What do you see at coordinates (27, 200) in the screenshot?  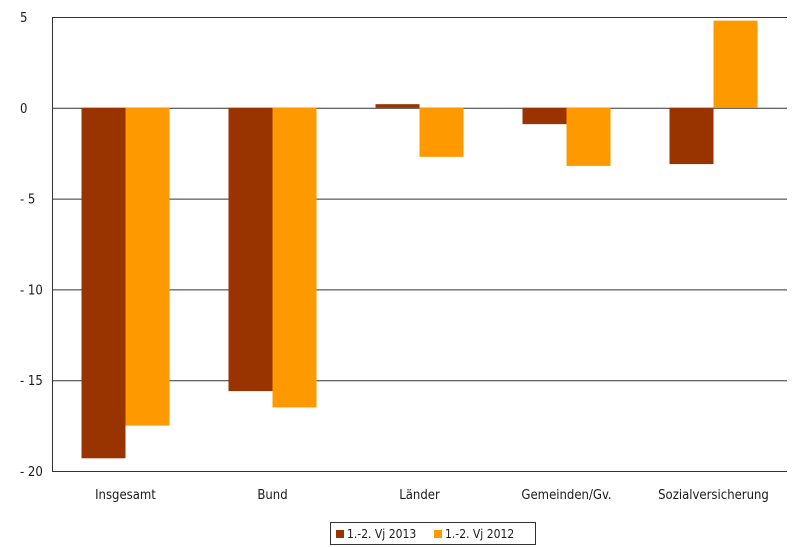 I see `y-tick-label: - 5` at bounding box center [27, 200].